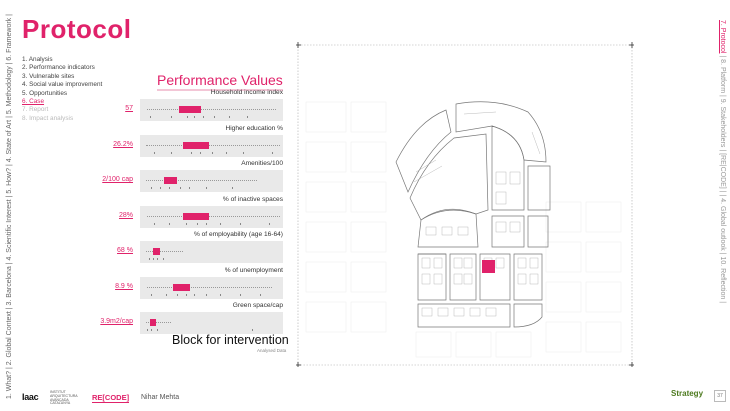  I want to click on right-nav-item: 7. Protocol, so click(722, 37).